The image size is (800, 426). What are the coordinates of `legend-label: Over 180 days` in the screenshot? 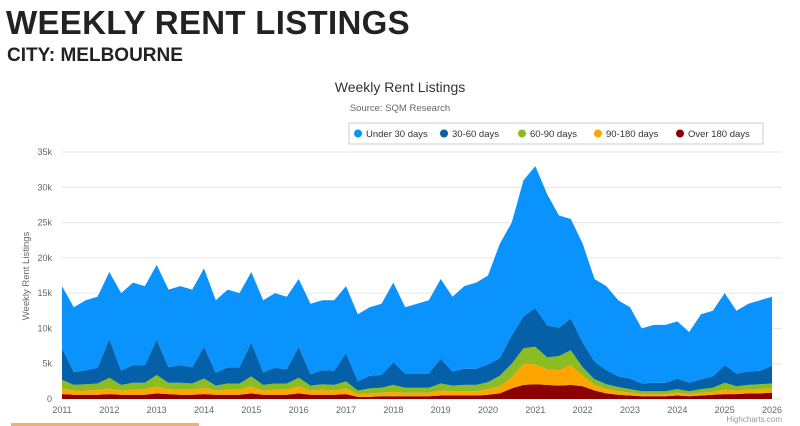 It's located at (719, 134).